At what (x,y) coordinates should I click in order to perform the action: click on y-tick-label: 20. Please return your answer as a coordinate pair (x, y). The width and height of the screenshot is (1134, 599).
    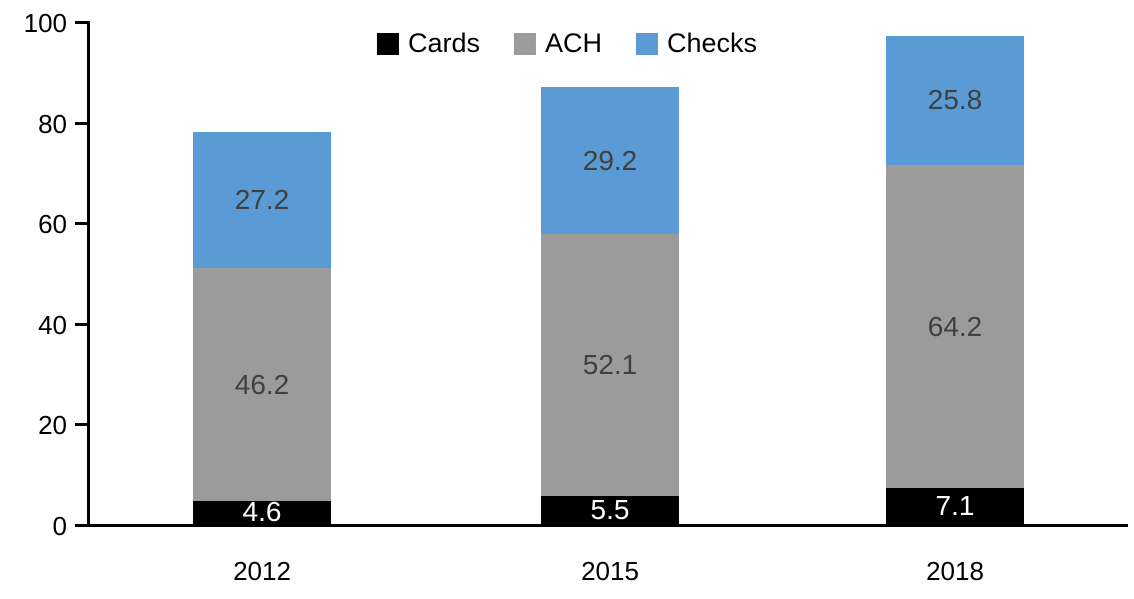
    Looking at the image, I should click on (52, 425).